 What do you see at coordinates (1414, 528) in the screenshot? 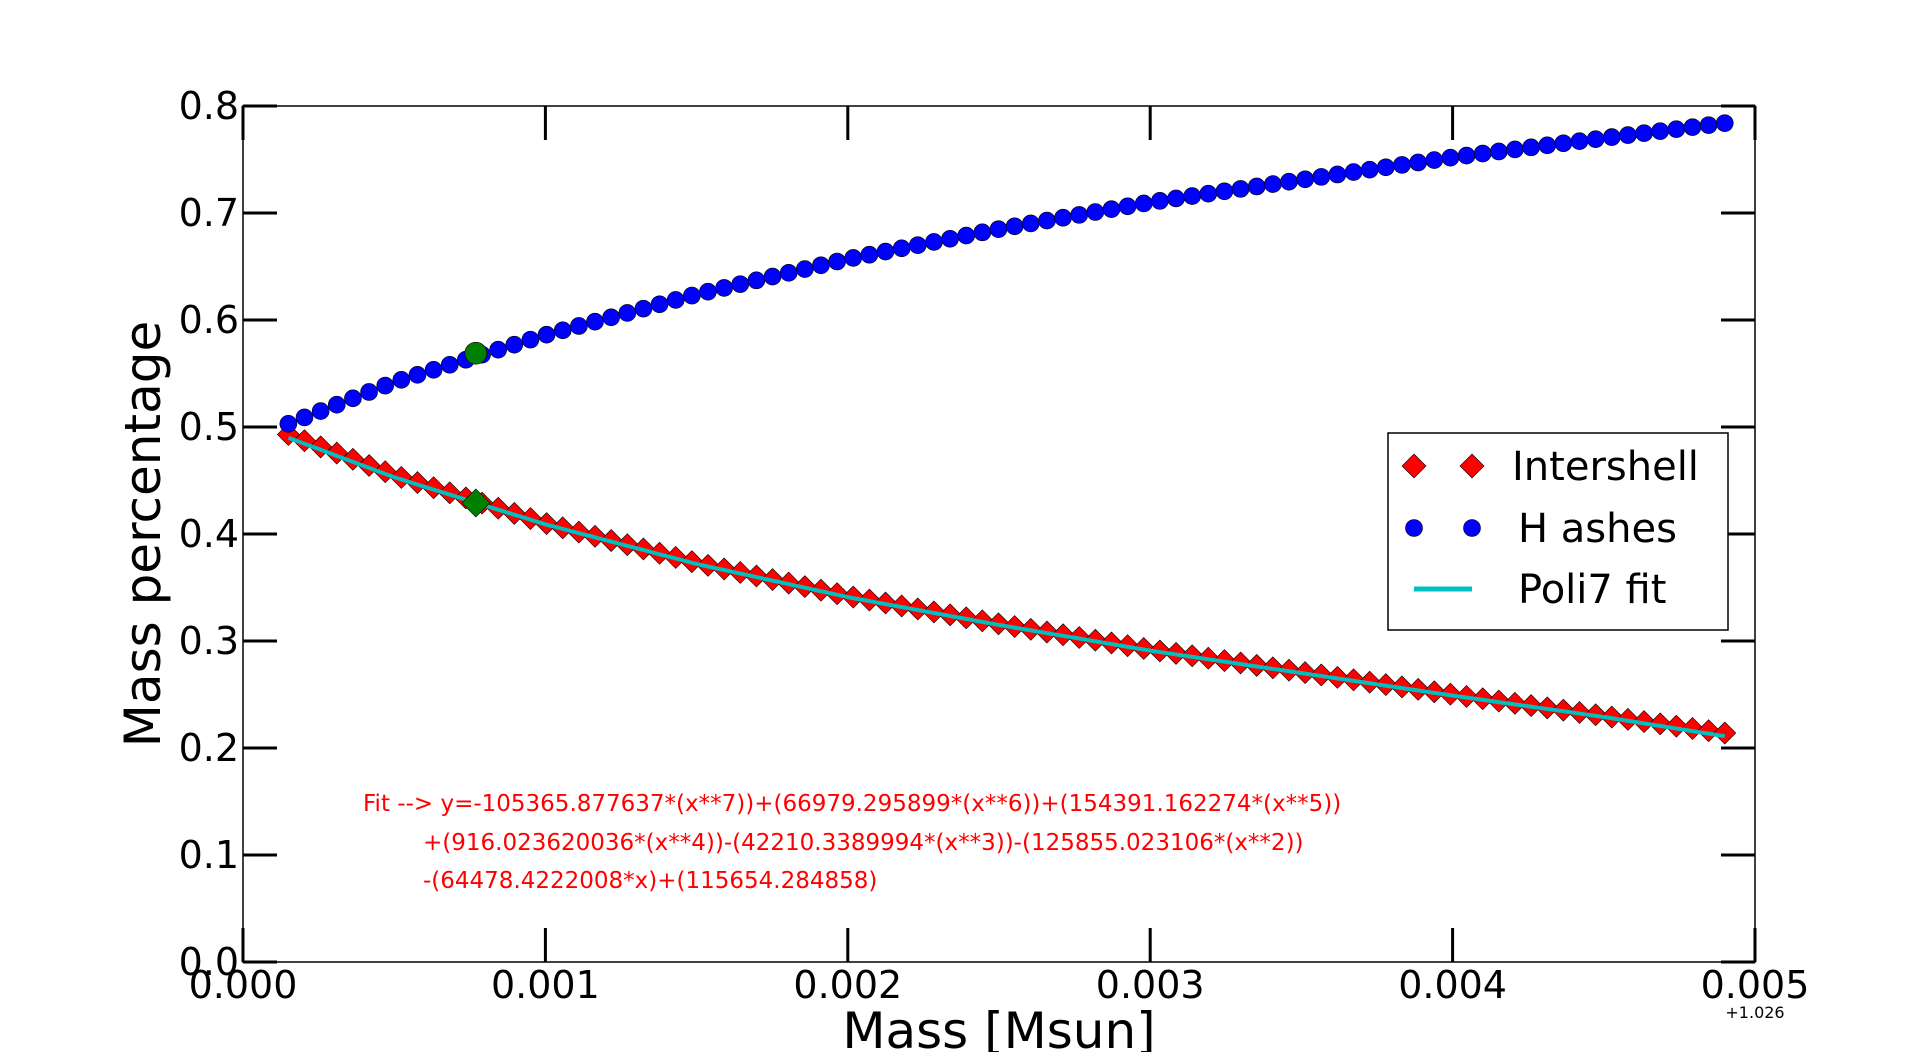
I see `legend-circle-marker` at bounding box center [1414, 528].